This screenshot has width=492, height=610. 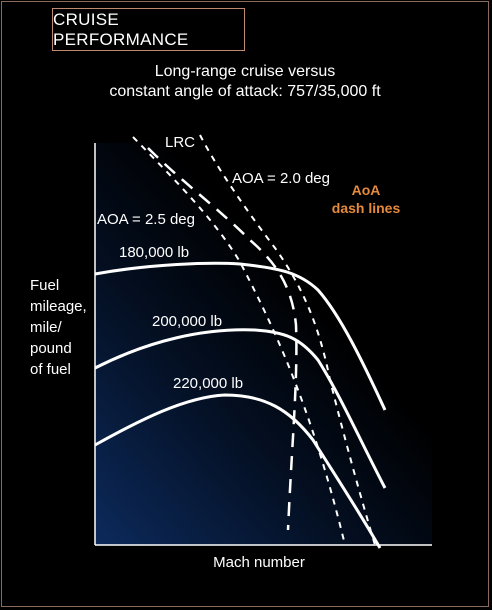 I want to click on y-axis-label: Fuel mileage, mile/ pound of fuel, so click(x=65, y=327).